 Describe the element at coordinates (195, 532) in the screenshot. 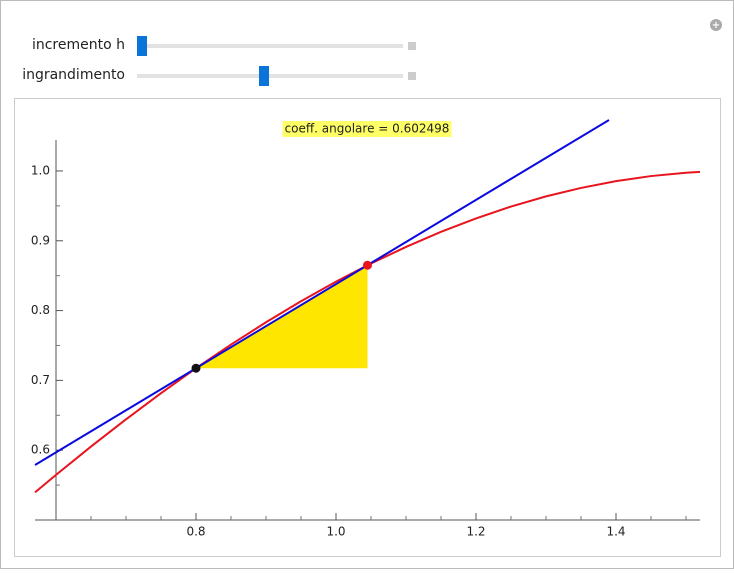

I see `x-tick-label: 0.8` at that location.